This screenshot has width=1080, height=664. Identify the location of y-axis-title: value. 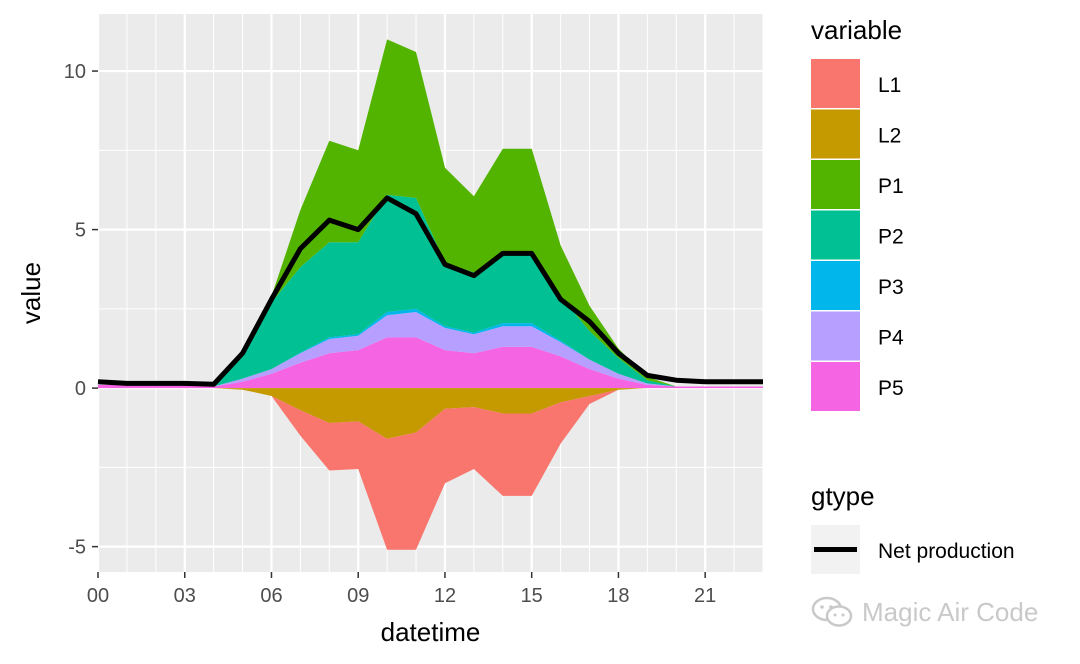
(31, 293).